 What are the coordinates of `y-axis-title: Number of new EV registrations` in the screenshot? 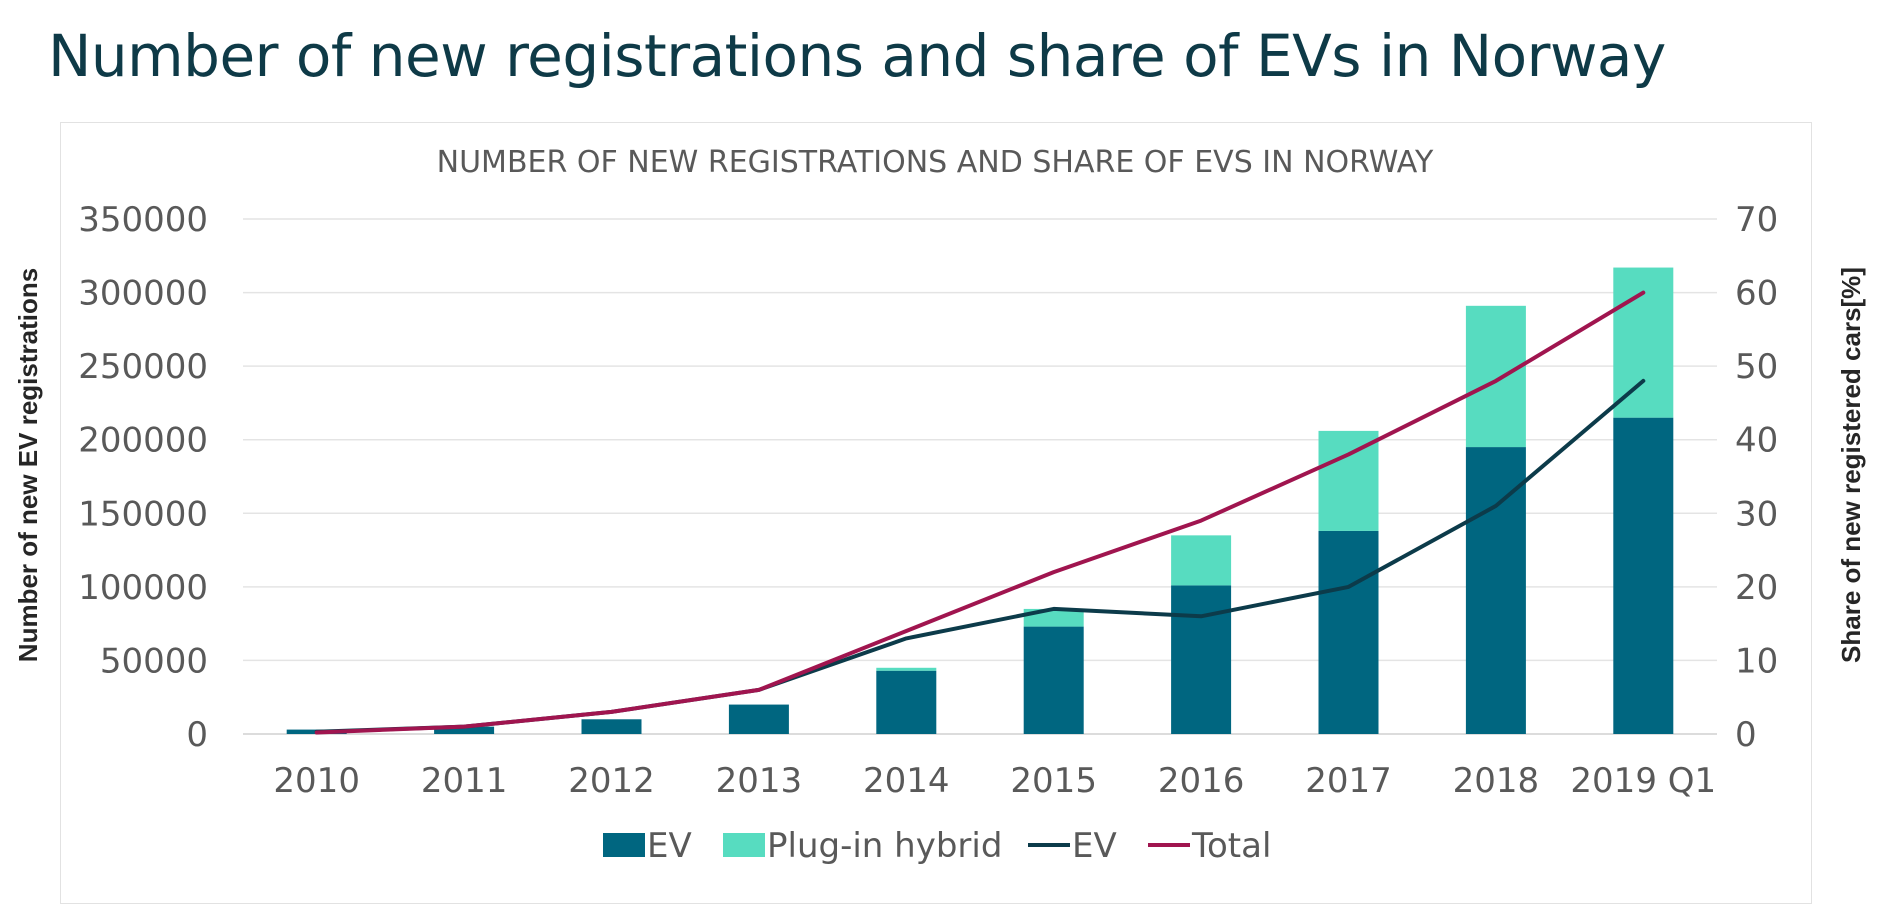 It's located at (28, 465).